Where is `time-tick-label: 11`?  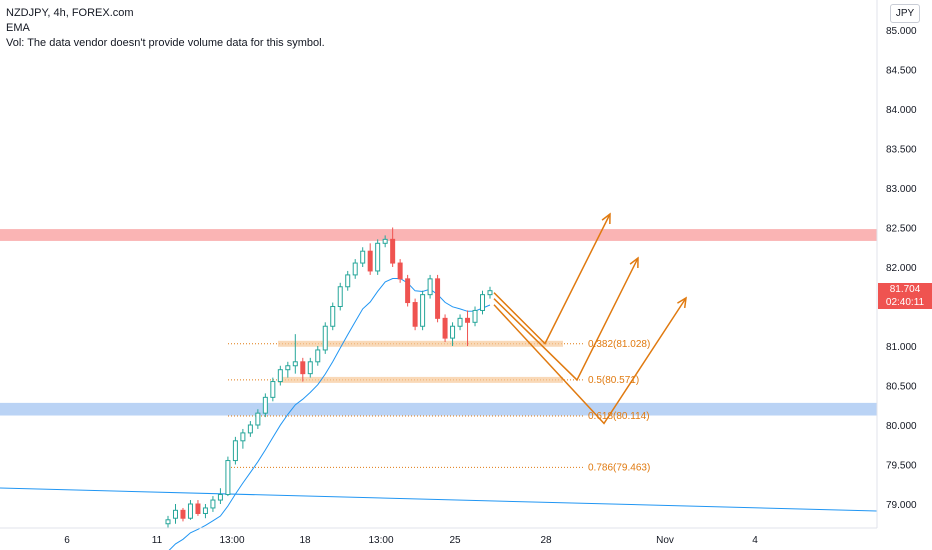 time-tick-label: 11 is located at coordinates (157, 540).